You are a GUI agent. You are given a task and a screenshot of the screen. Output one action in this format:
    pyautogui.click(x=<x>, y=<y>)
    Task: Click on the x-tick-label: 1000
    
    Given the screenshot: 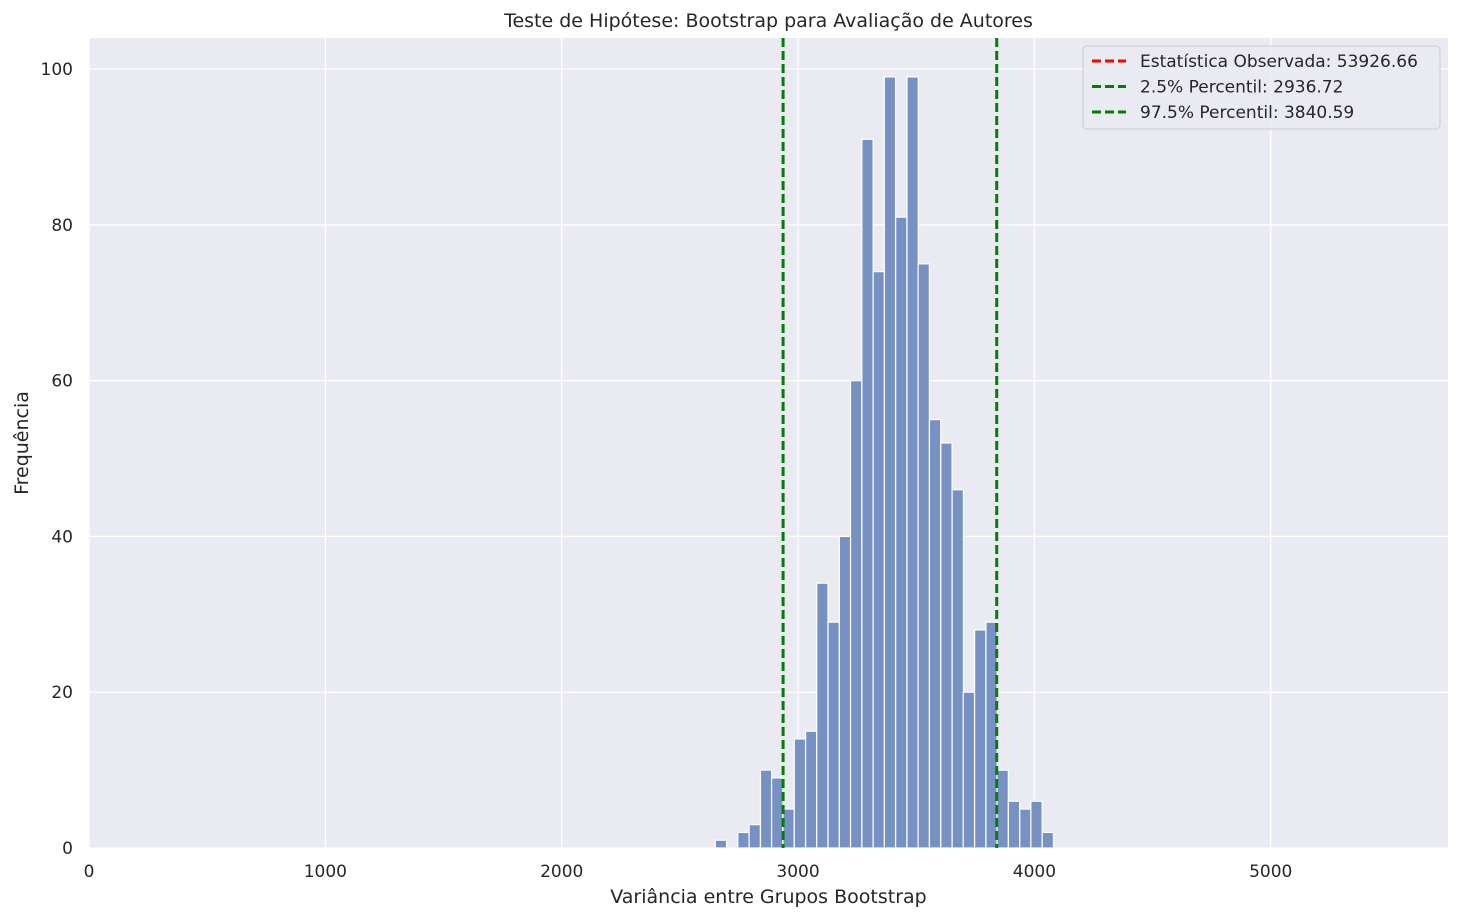 What is the action you would take?
    pyautogui.click(x=325, y=872)
    